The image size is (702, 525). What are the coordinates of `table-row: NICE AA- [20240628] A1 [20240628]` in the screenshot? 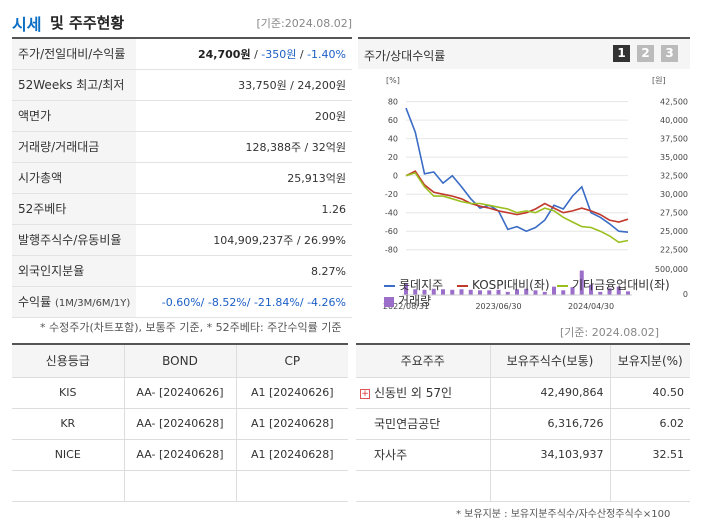 It's located at (180, 455).